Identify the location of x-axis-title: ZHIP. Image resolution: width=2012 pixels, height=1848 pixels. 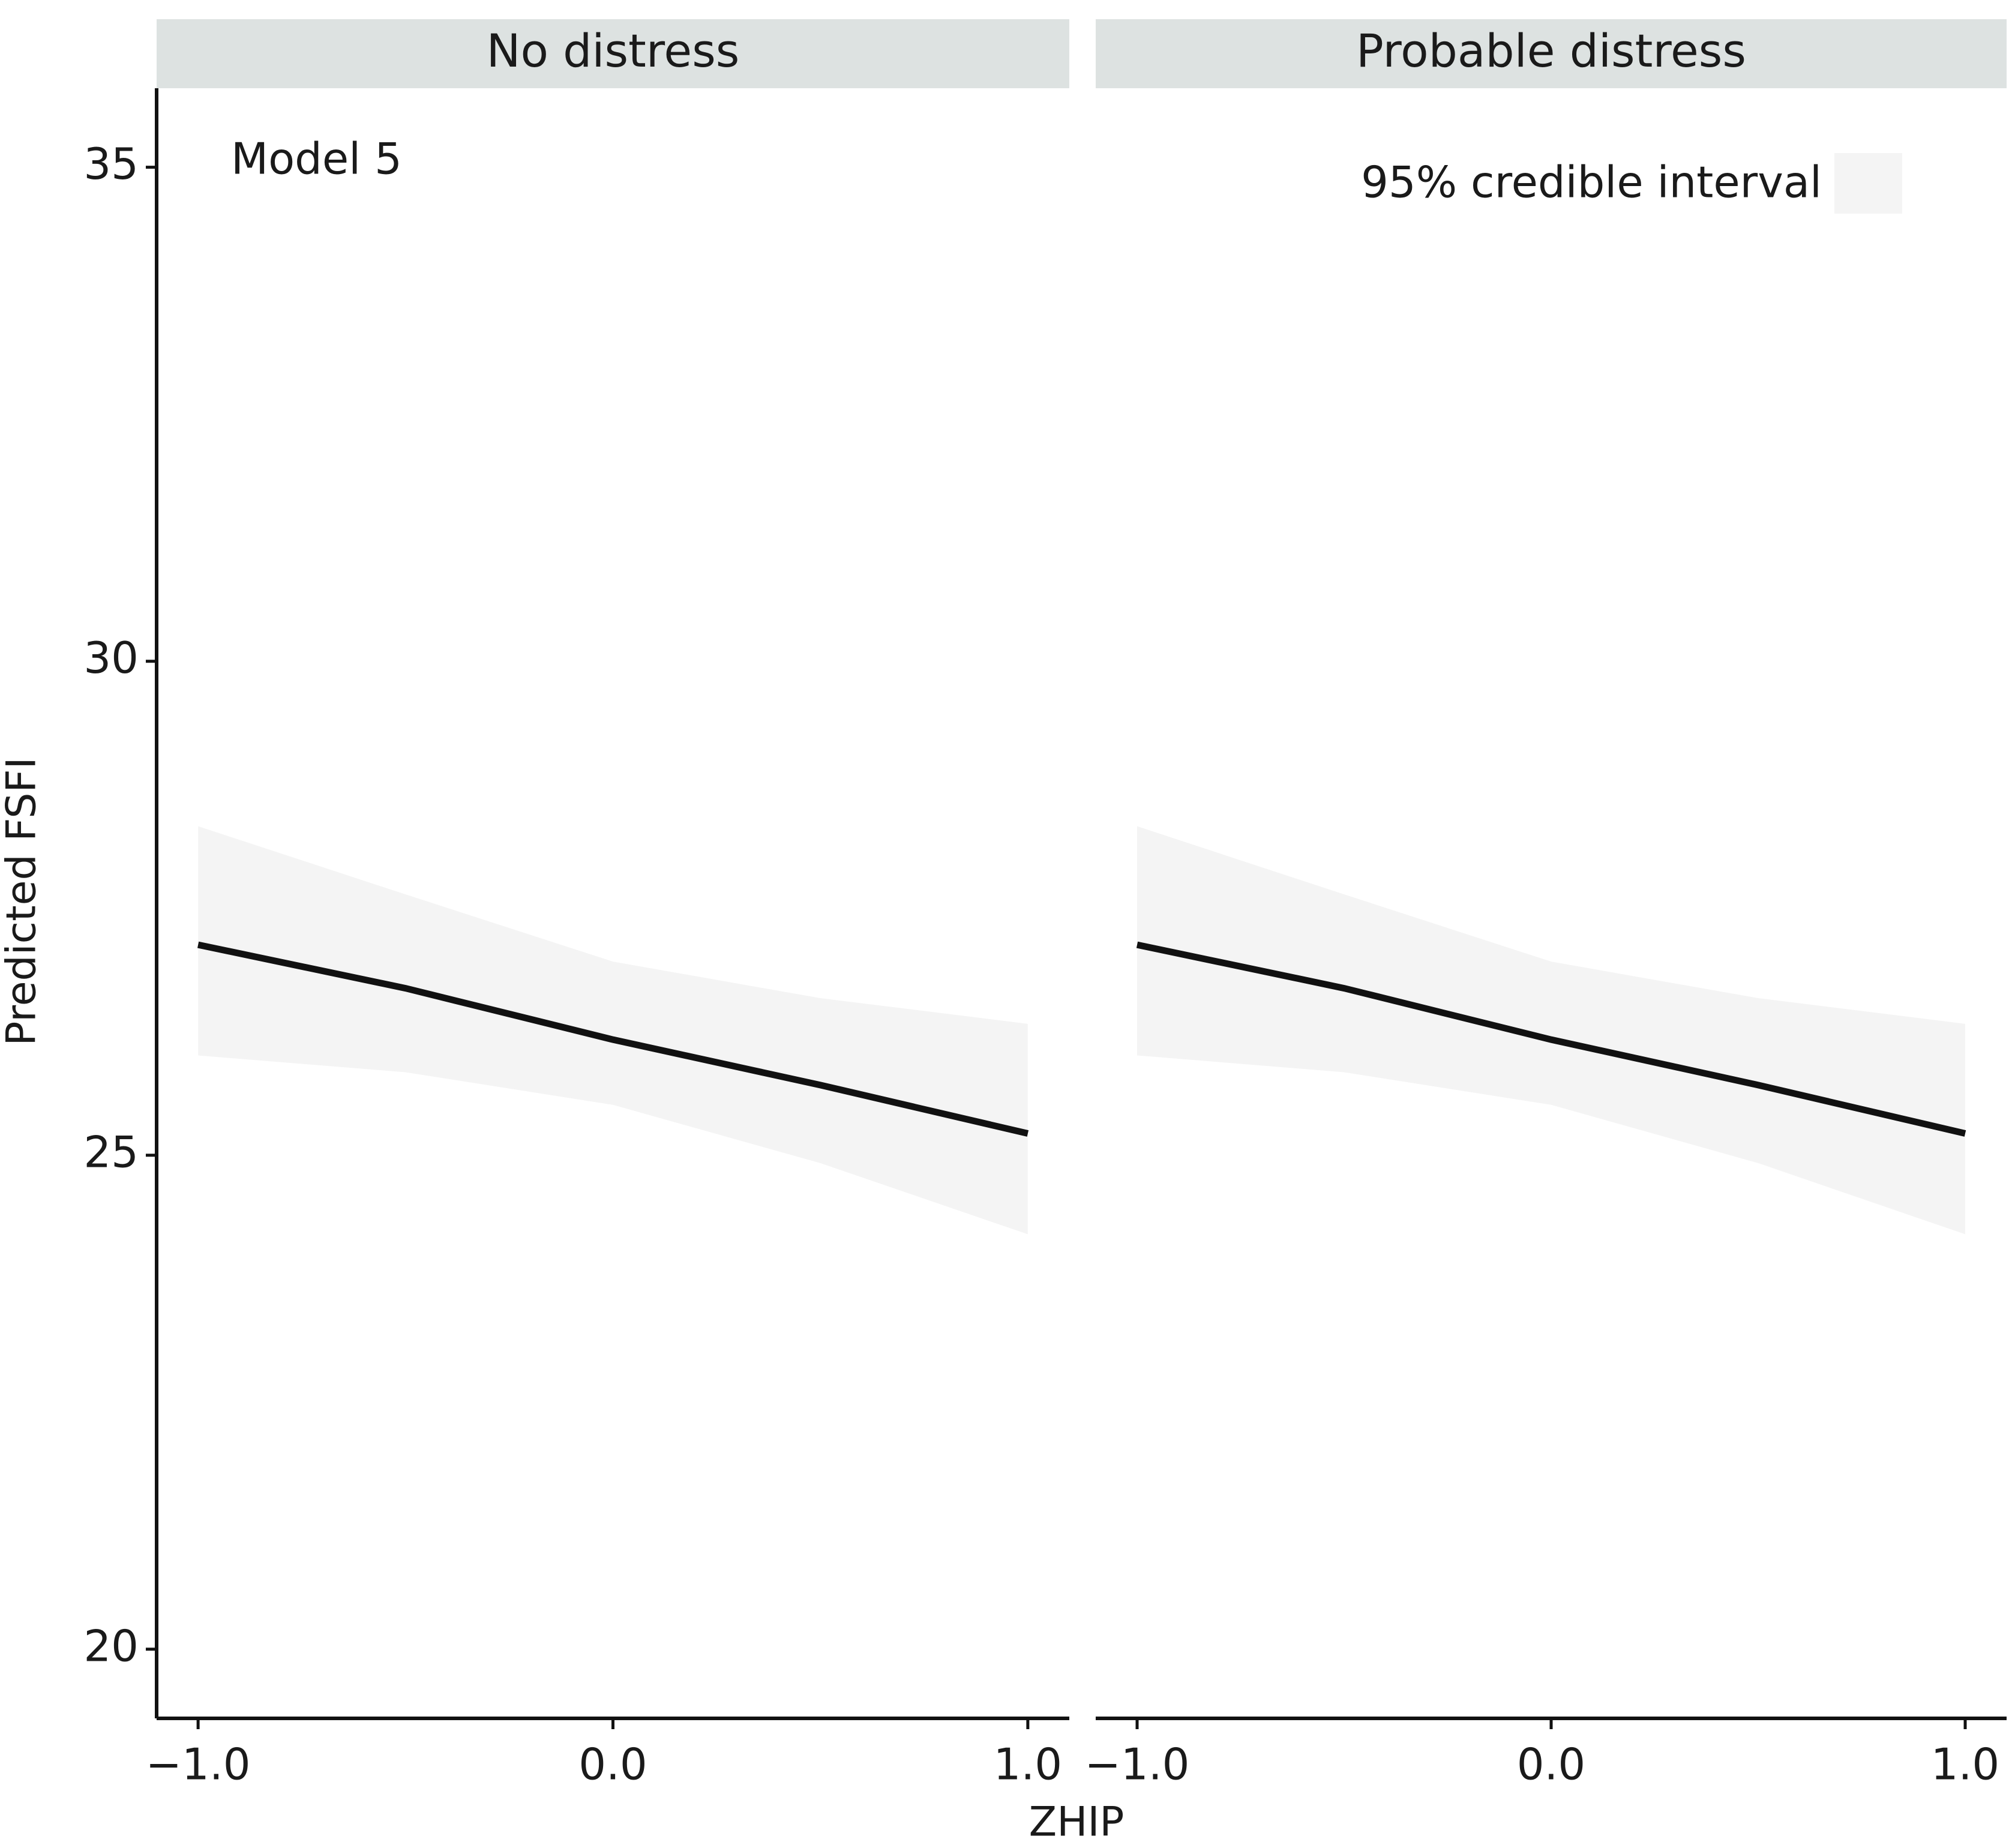
(1077, 1822).